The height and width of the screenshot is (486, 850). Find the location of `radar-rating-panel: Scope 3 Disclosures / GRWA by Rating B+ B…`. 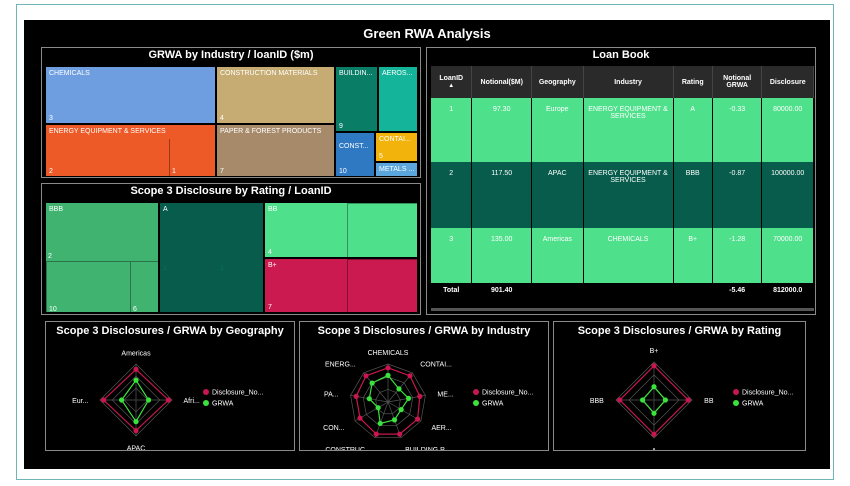

radar-rating-panel: Scope 3 Disclosures / GRWA by Rating B+ B… is located at coordinates (679, 386).